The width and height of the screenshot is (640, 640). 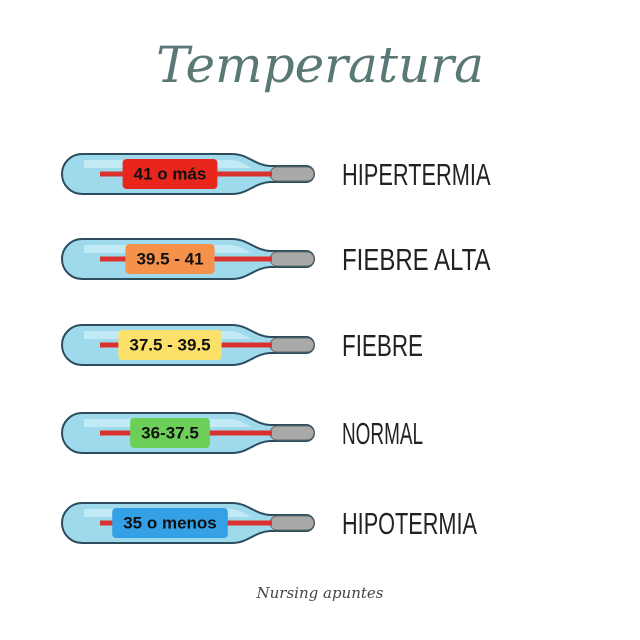 What do you see at coordinates (409, 523) in the screenshot?
I see `state-label: HIPOTERMIA` at bounding box center [409, 523].